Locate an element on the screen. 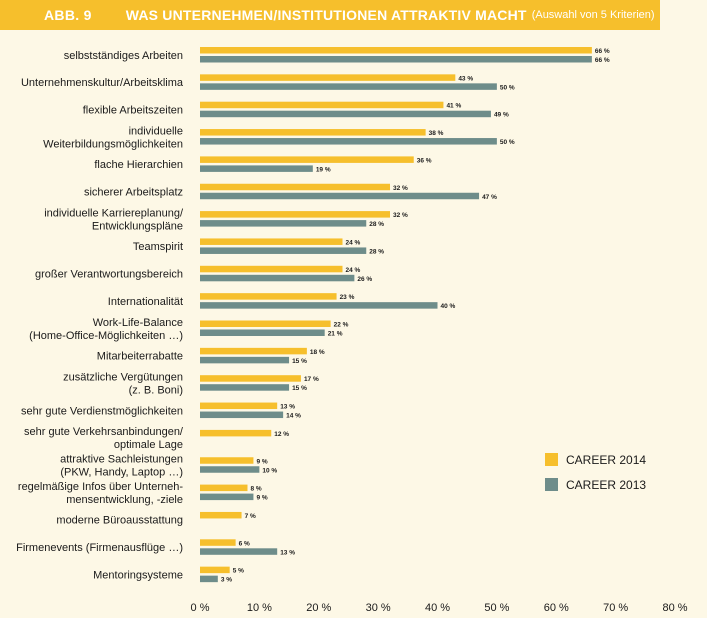 This screenshot has height=618, width=707. category-label: Weiterbildungsmöglichkeiten is located at coordinates (113, 144).